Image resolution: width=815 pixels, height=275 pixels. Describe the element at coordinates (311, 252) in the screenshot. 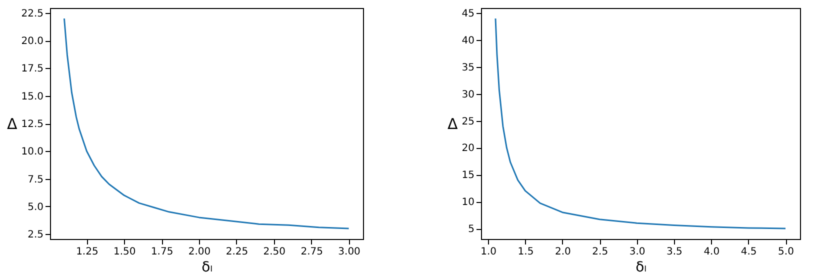

I see `x-tick-label: 2.75` at that location.